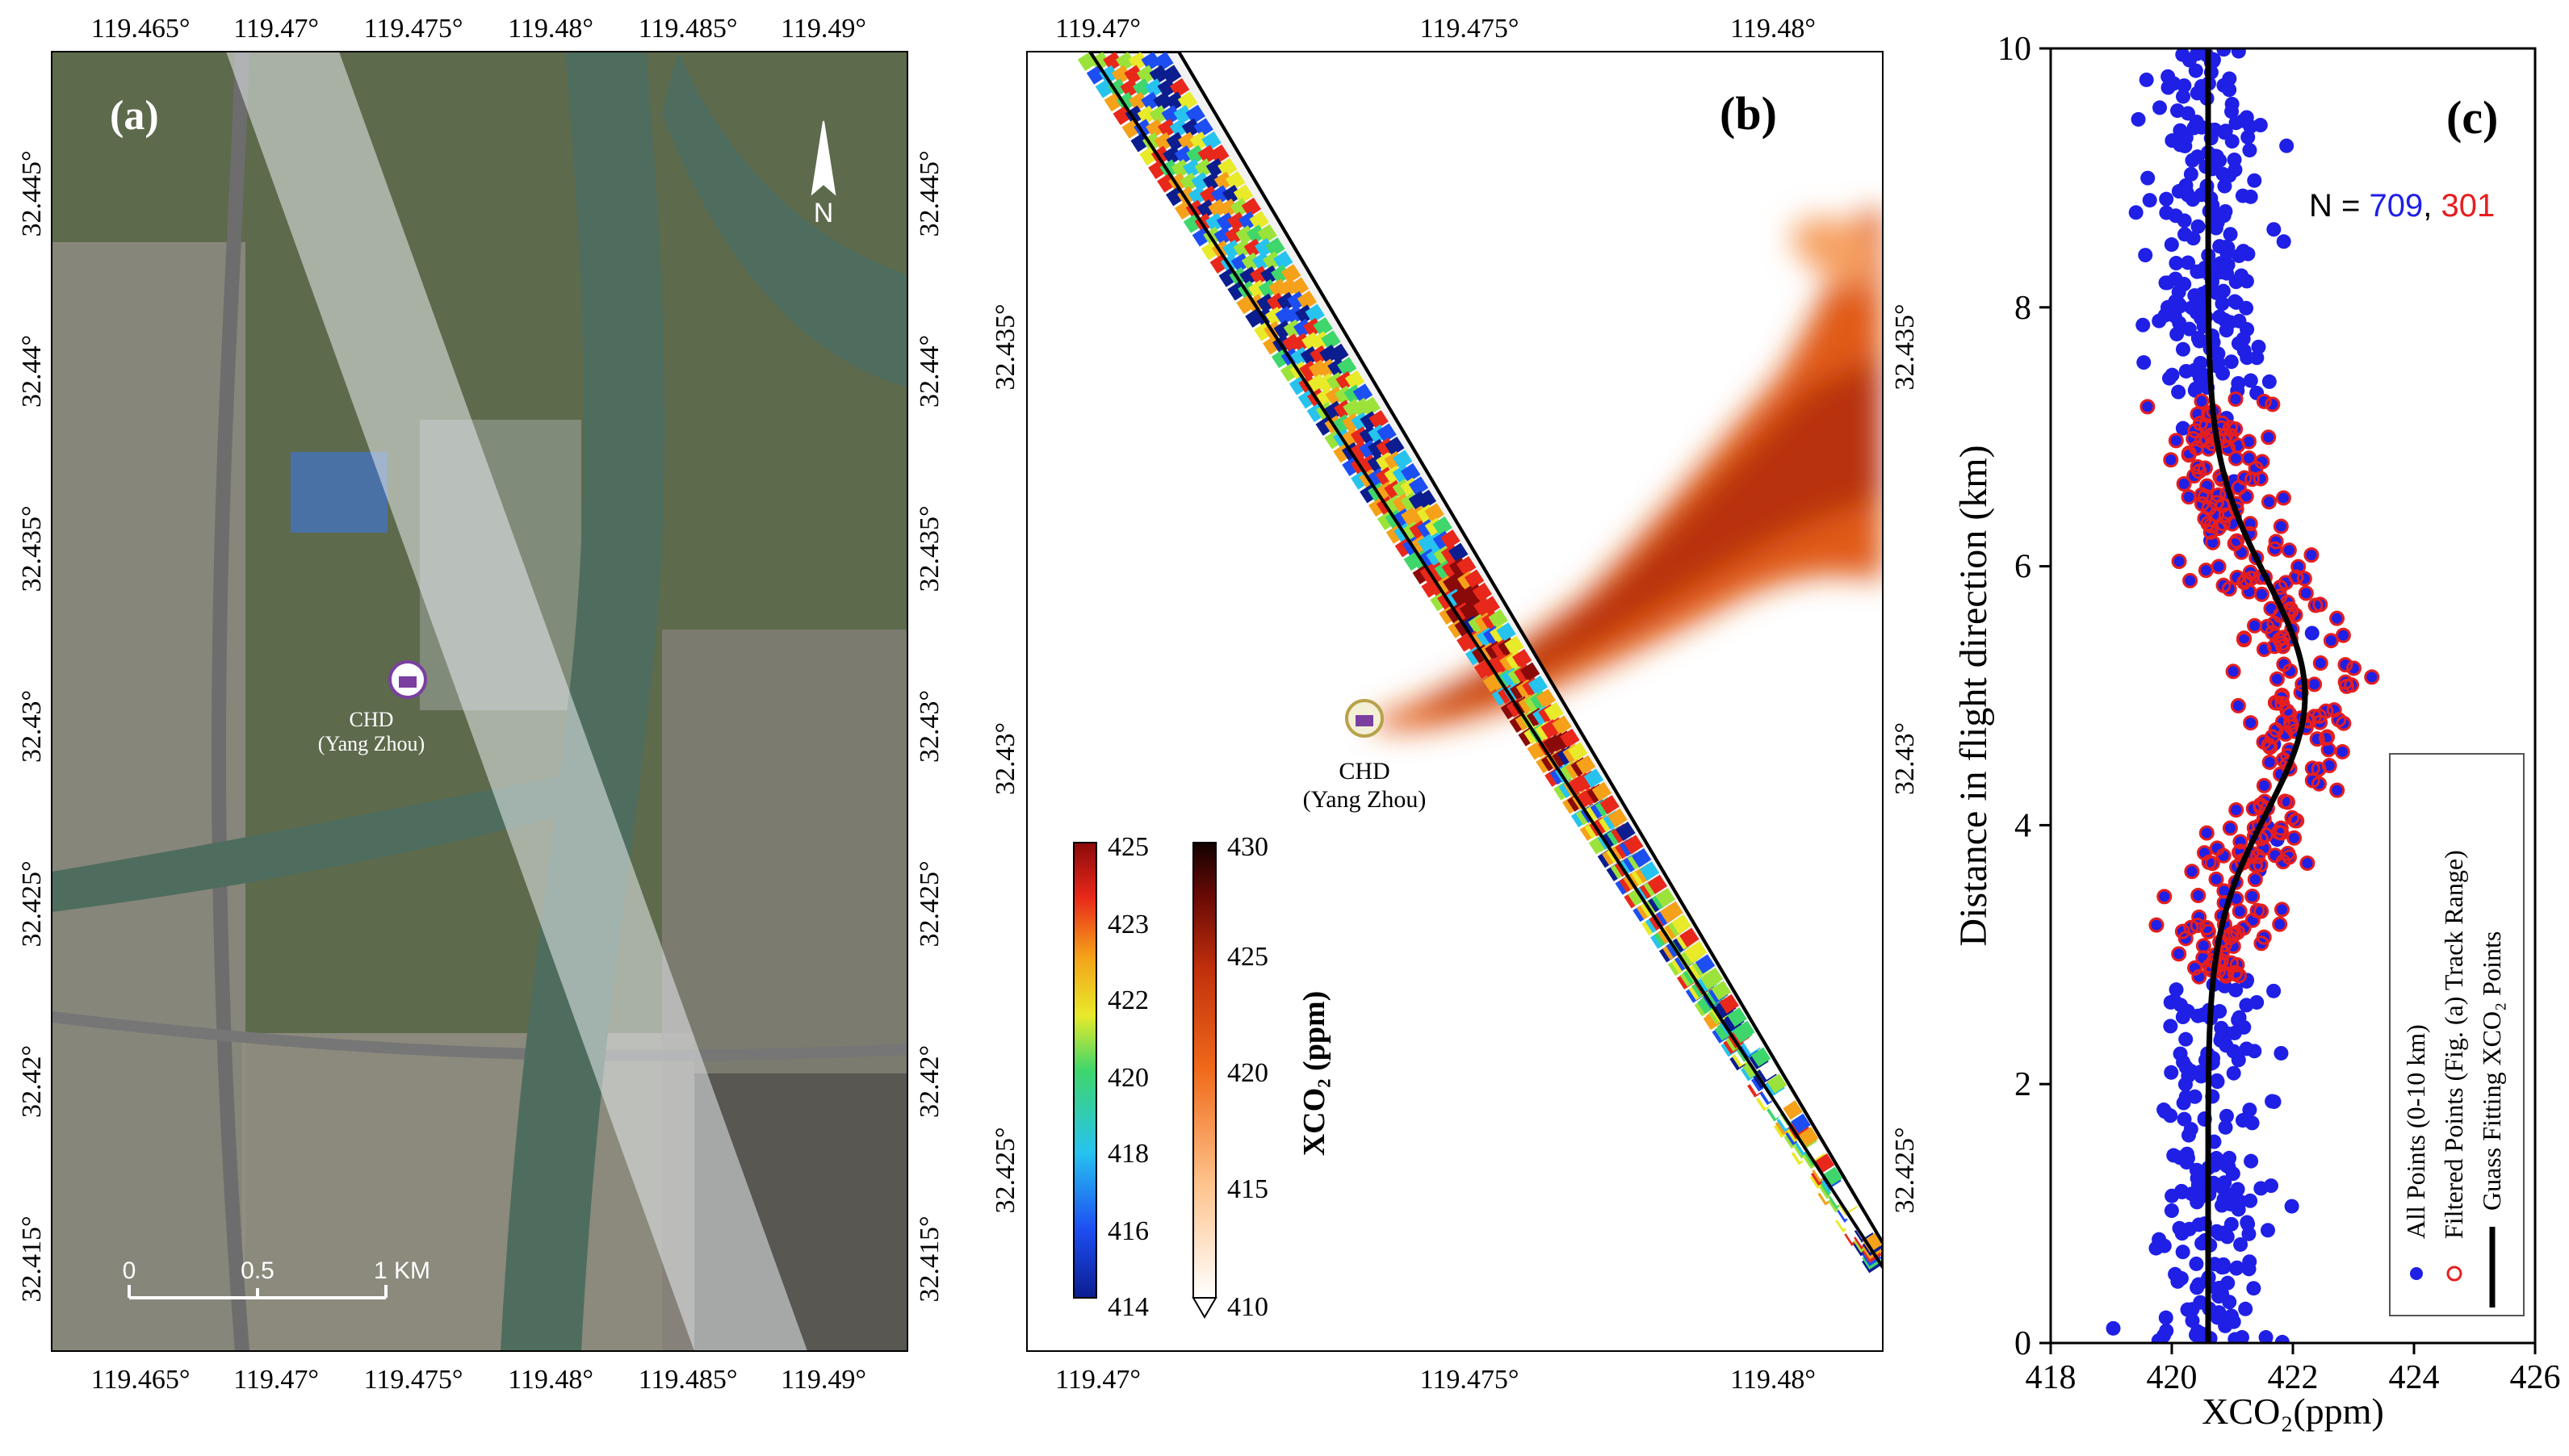 This screenshot has width=2569, height=1456. Describe the element at coordinates (372, 719) in the screenshot. I see `site-a-name: CHD` at that location.